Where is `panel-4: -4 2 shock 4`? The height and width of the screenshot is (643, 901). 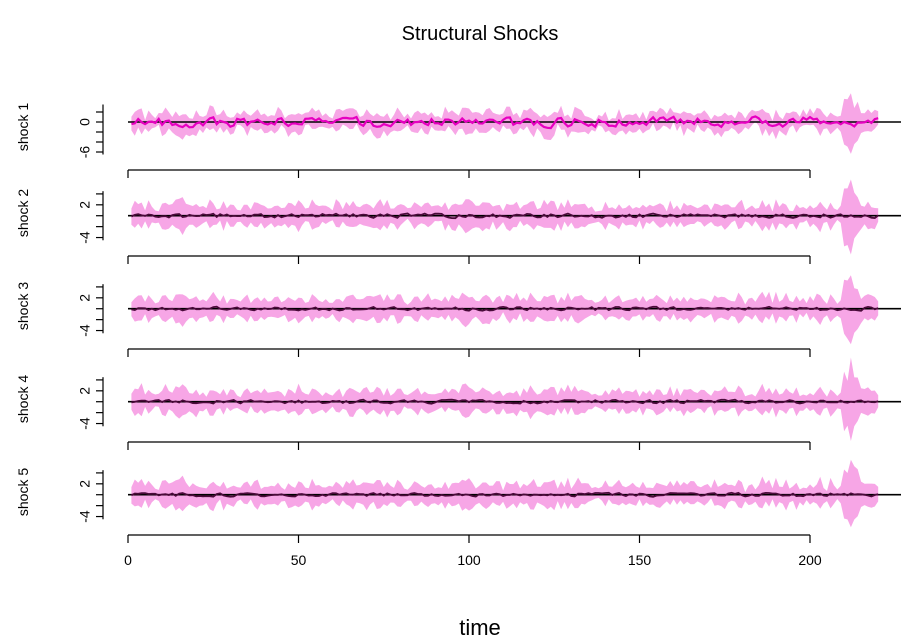 panel-4: -4 2 shock 4 is located at coordinates (458, 403).